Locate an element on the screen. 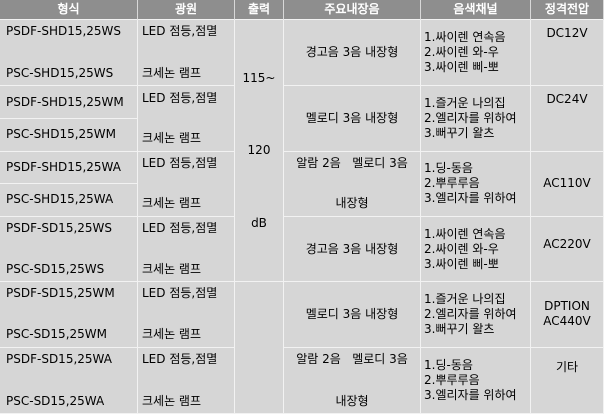 This screenshot has width=604, height=414. channel-item: 2.싸이렌 와-우 is located at coordinates (461, 52).